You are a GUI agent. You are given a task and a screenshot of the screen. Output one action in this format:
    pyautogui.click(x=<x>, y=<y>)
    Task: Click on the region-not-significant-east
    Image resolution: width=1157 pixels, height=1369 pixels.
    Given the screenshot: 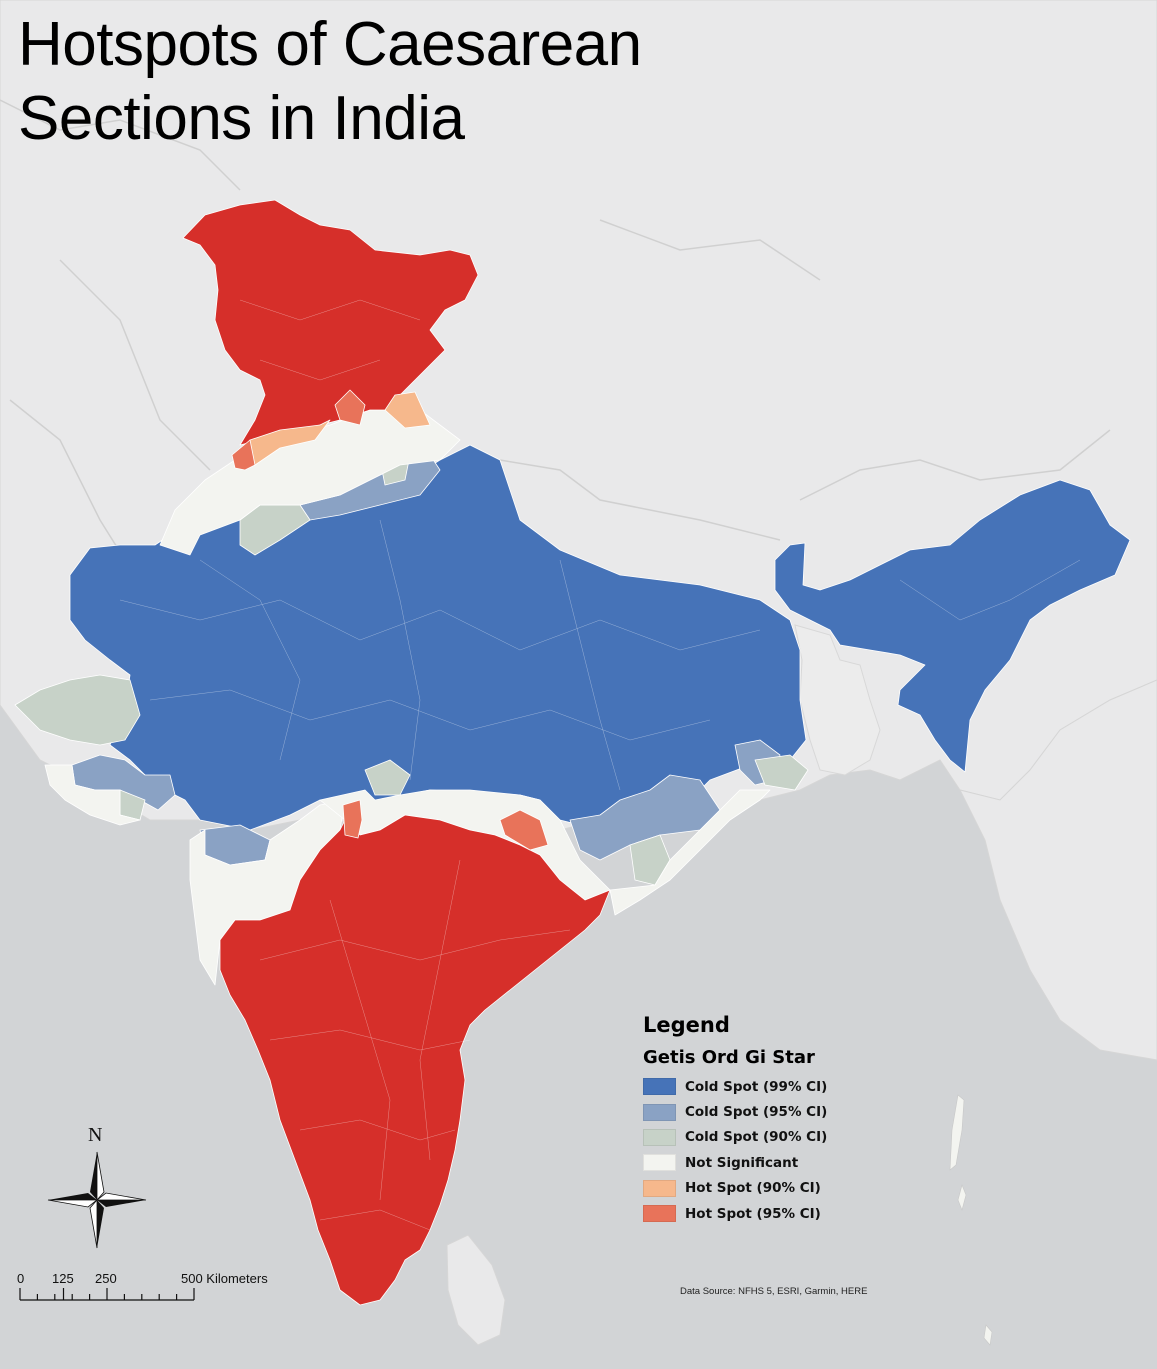 What is the action you would take?
    pyautogui.click(x=690, y=852)
    